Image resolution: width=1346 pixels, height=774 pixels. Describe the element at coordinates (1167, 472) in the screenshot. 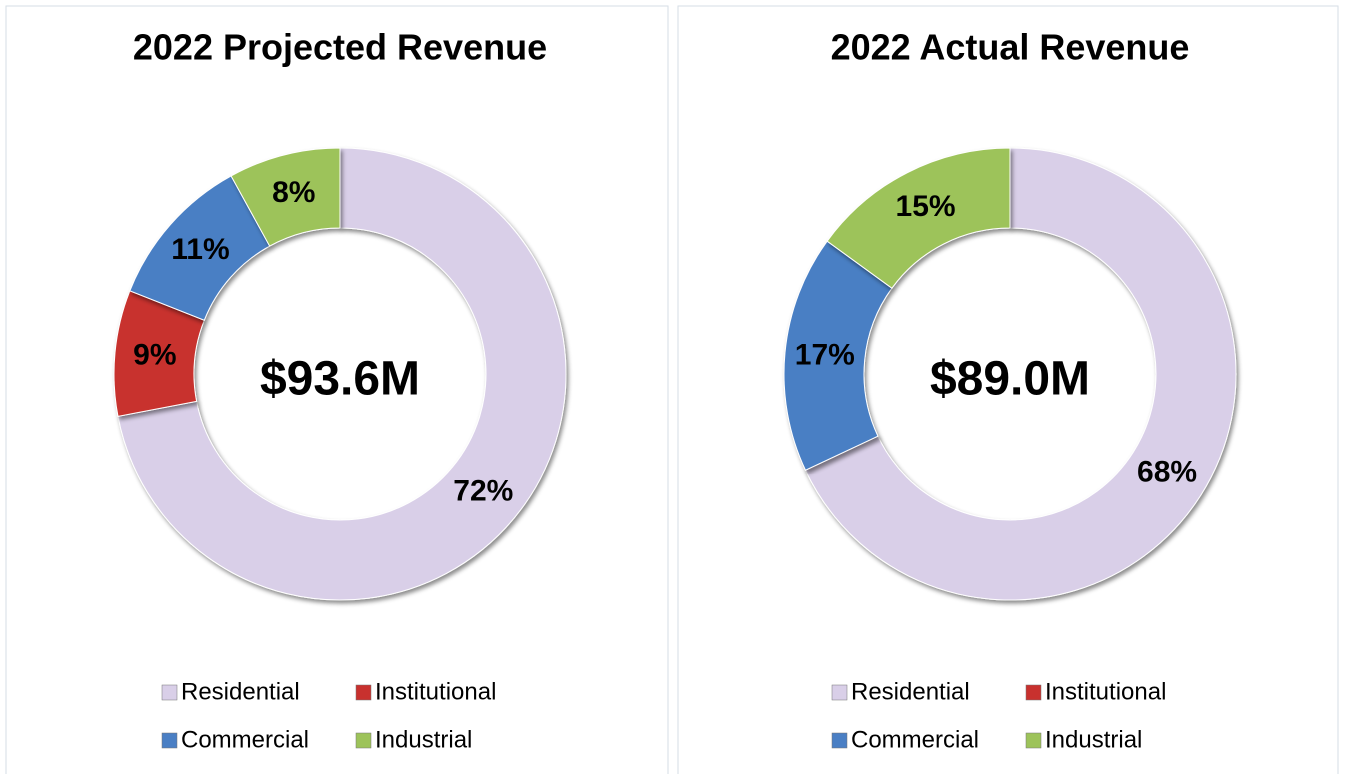

I see `data-label: 68%` at that location.